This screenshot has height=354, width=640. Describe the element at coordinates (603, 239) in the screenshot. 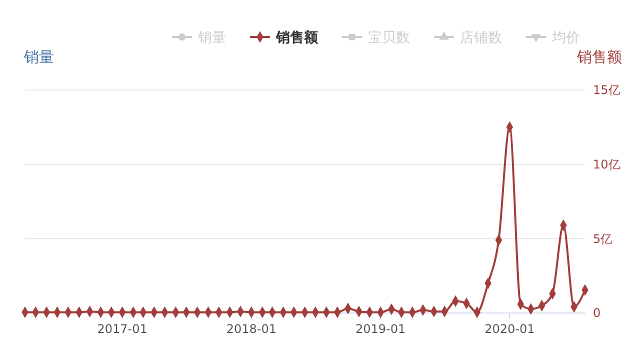

I see `y2-tick-label: 5亿` at that location.